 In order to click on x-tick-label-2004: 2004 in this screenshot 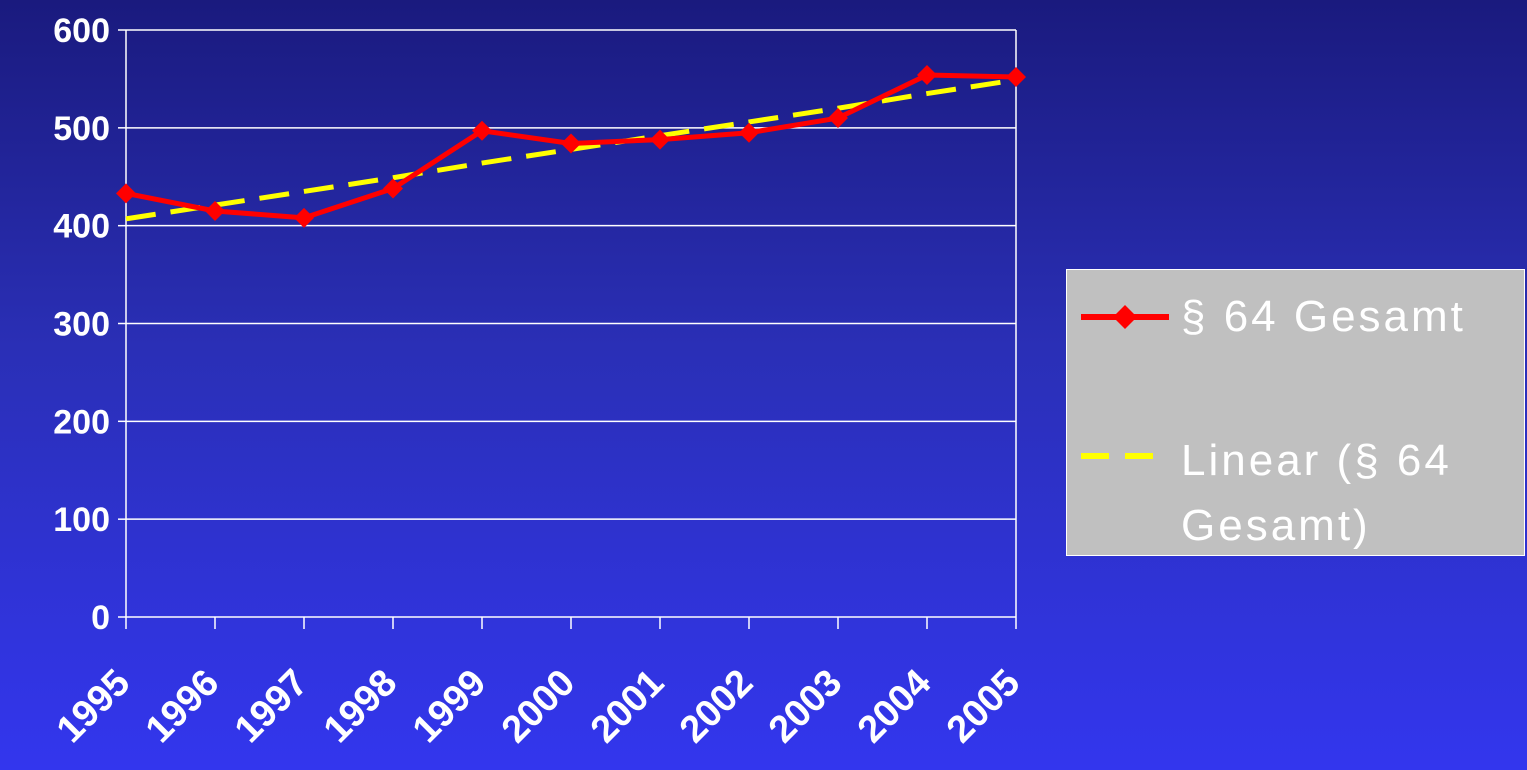, I will do `click(894, 706)`.